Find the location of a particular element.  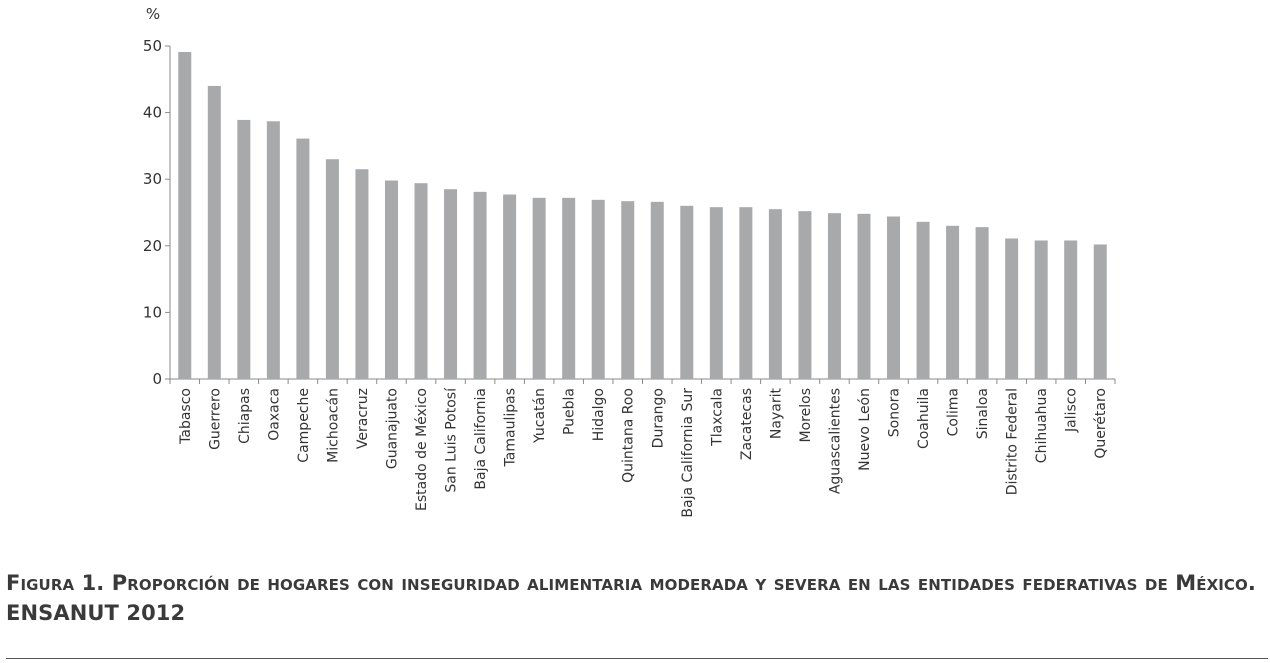

y-axis: 0 10 20 30 40 50 is located at coordinates (157, 212).